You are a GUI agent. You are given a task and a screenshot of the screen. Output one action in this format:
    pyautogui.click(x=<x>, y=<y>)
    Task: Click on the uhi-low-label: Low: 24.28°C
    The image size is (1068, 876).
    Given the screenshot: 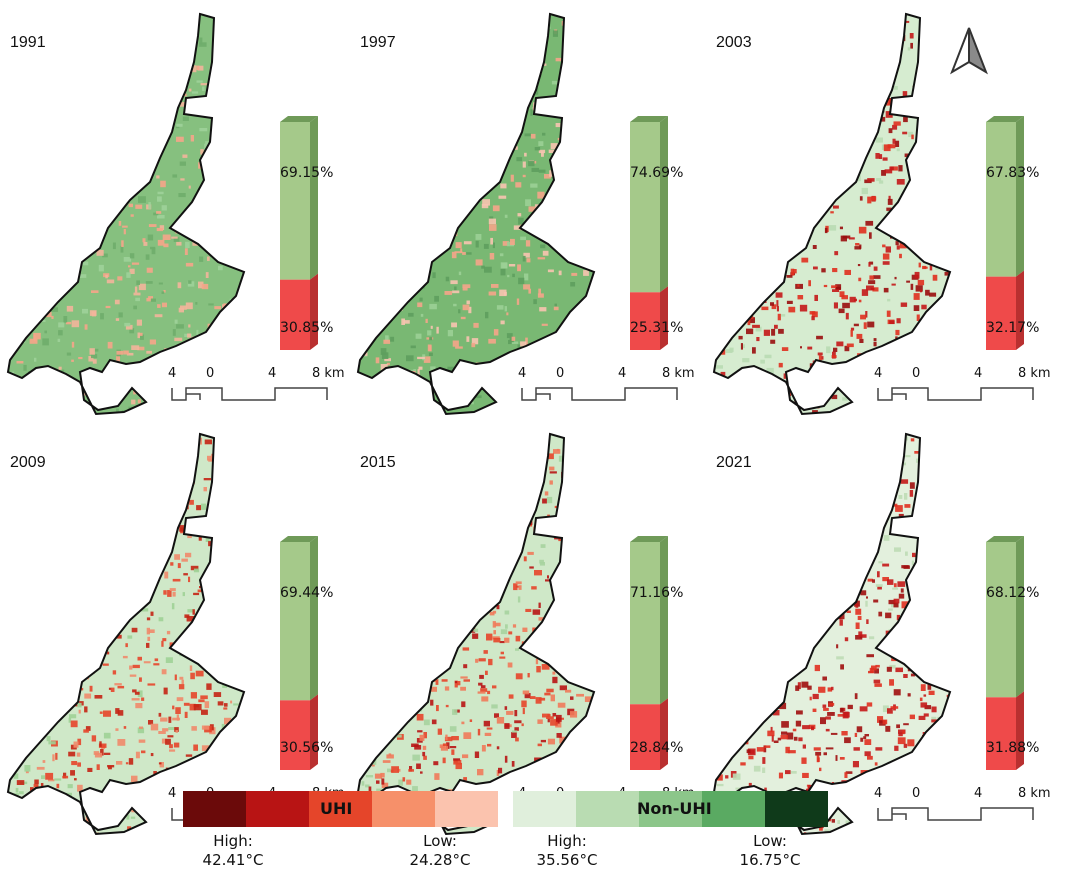 What is the action you would take?
    pyautogui.click(x=440, y=851)
    